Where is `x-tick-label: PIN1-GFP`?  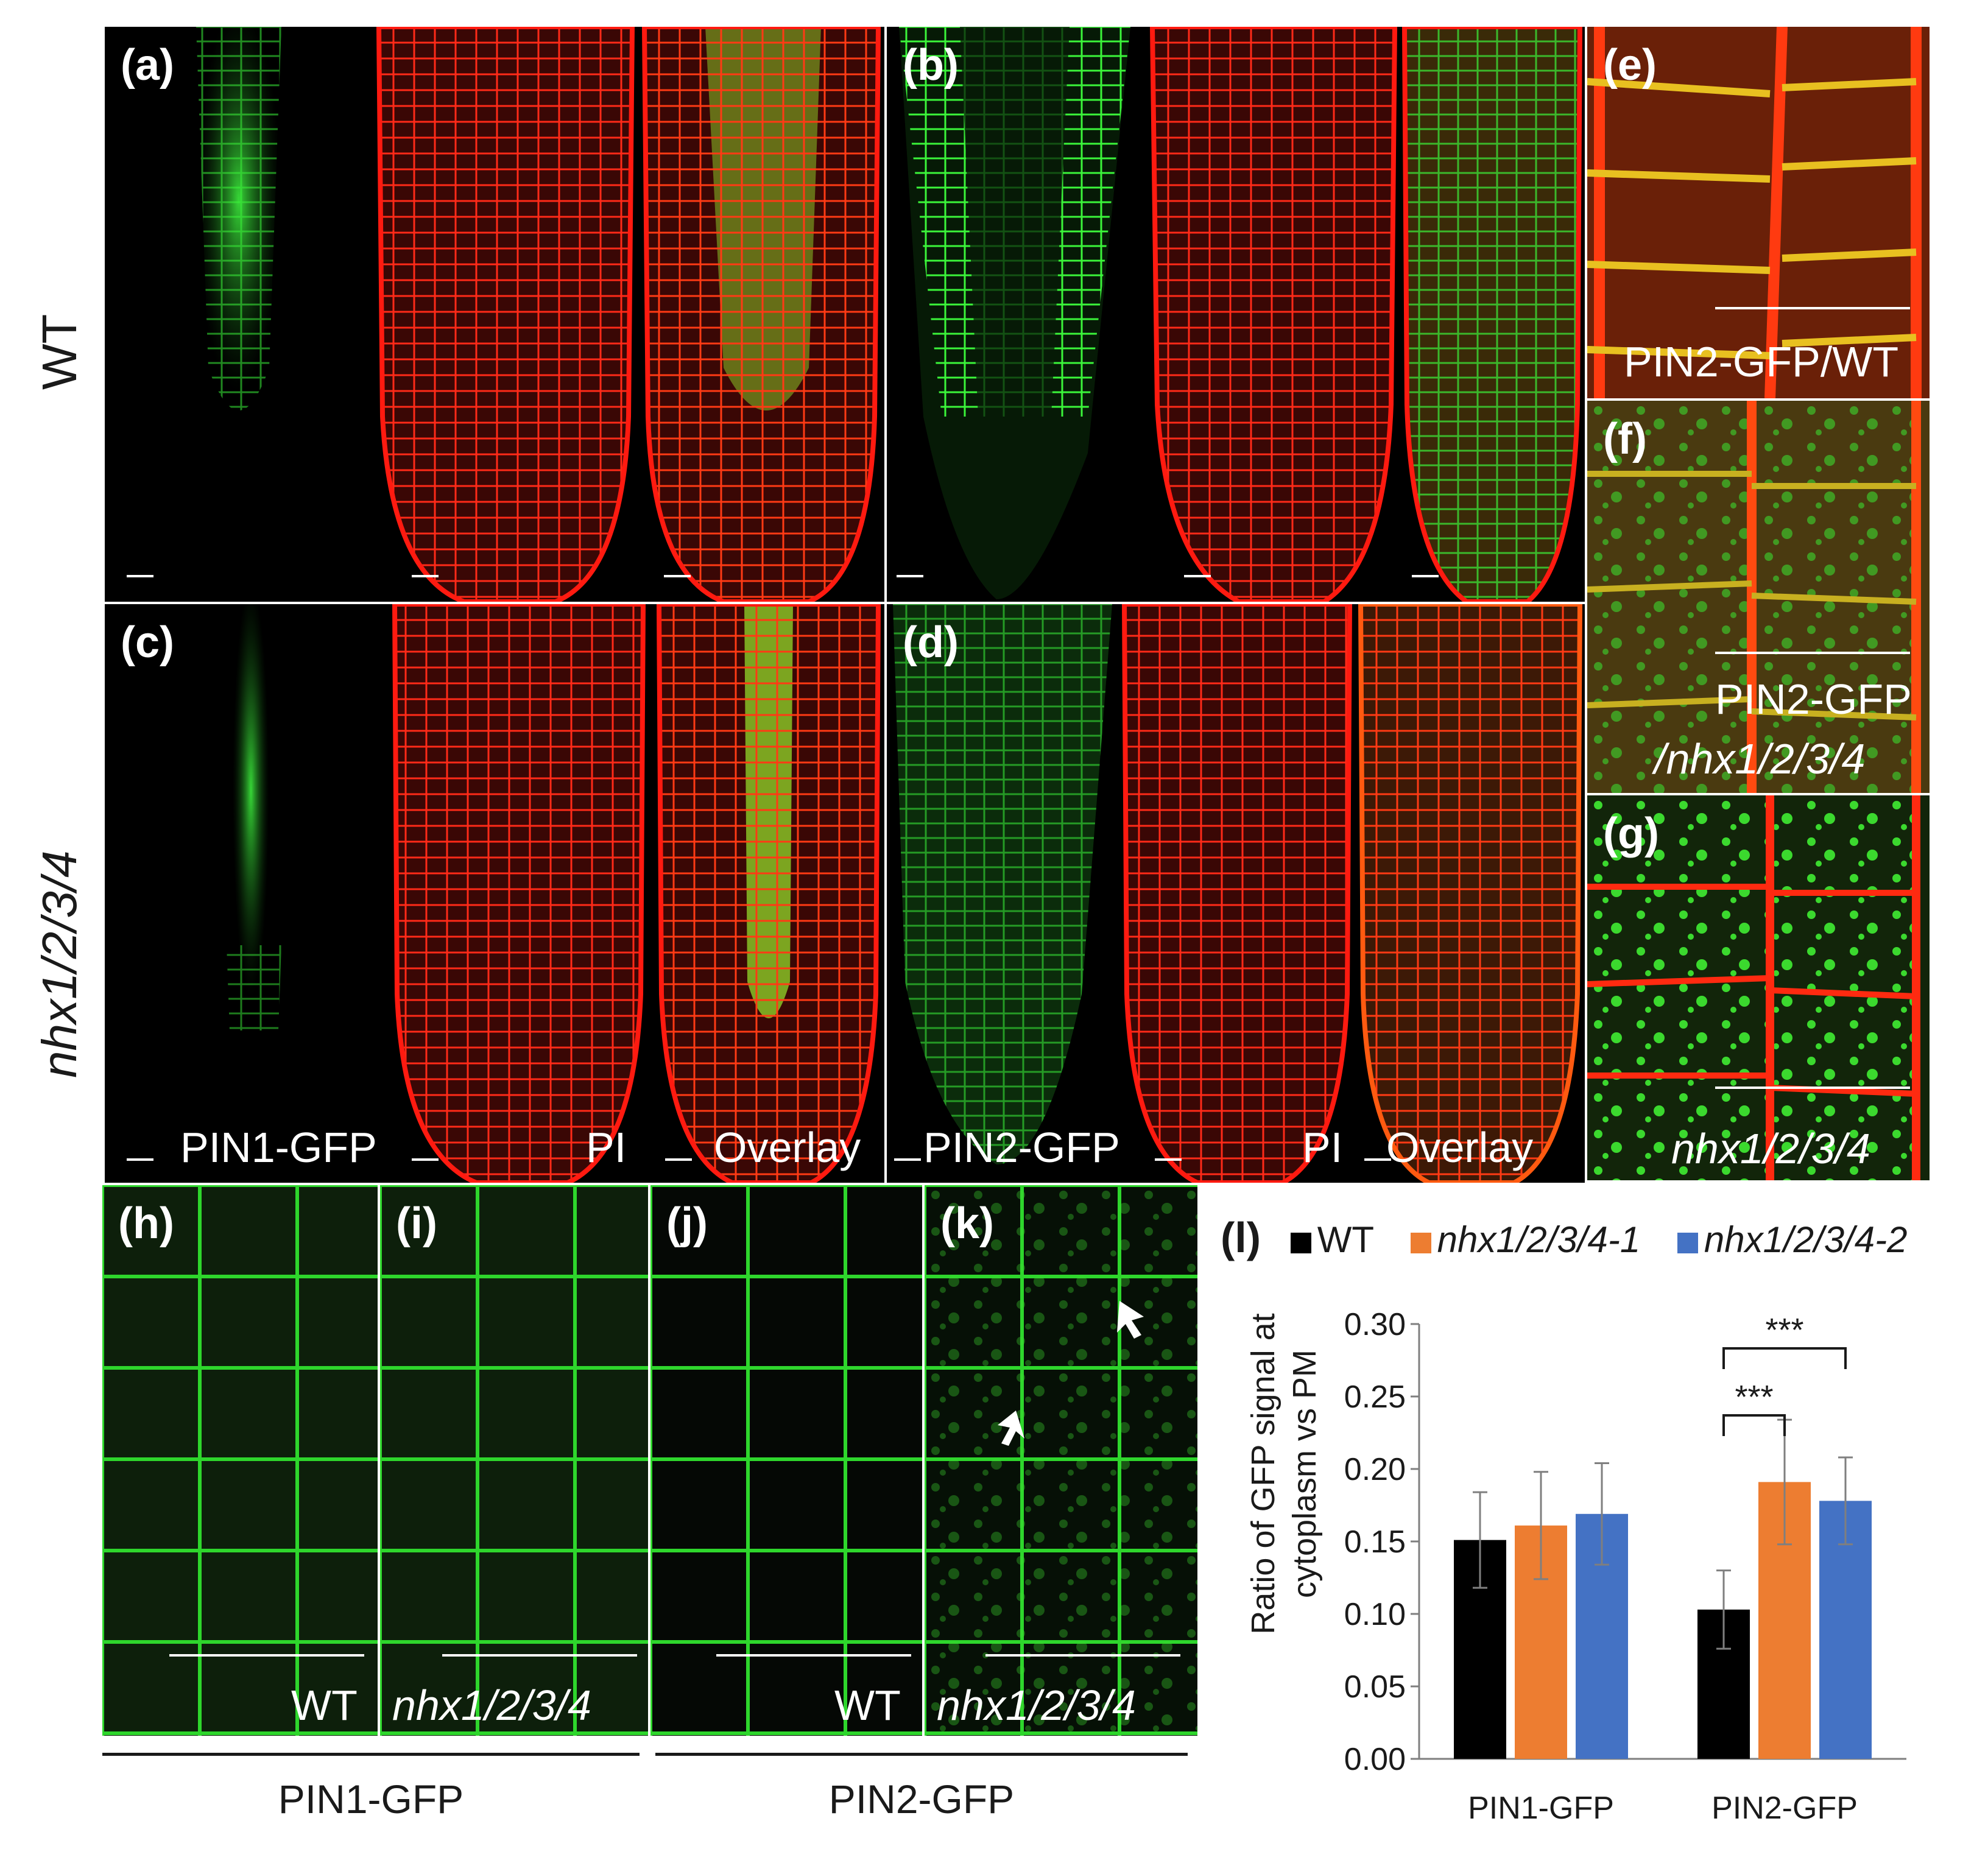
x-tick-label: PIN1-GFP is located at coordinates (1541, 1808).